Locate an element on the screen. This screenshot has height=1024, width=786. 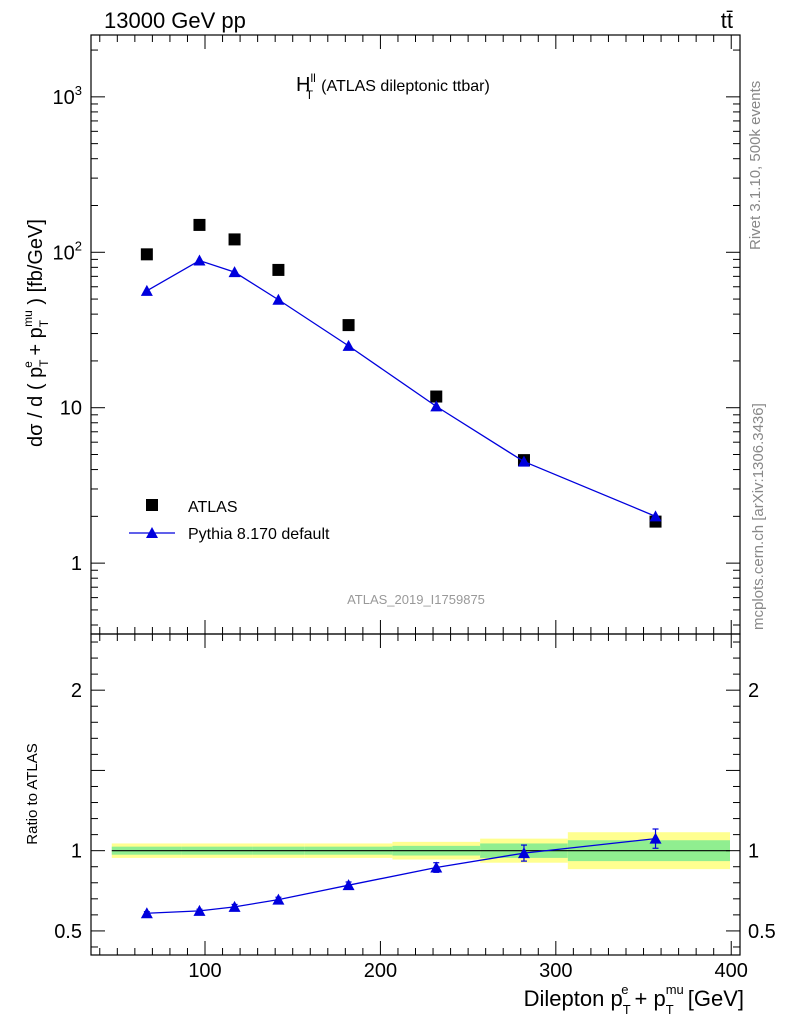
ratio-line is located at coordinates (401, 875).